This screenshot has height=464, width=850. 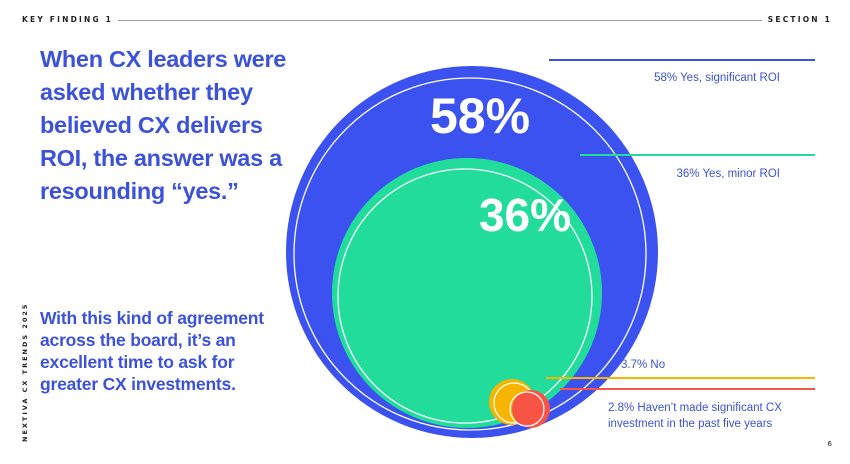 I want to click on legend-3-7: 3.7% No, so click(x=643, y=365).